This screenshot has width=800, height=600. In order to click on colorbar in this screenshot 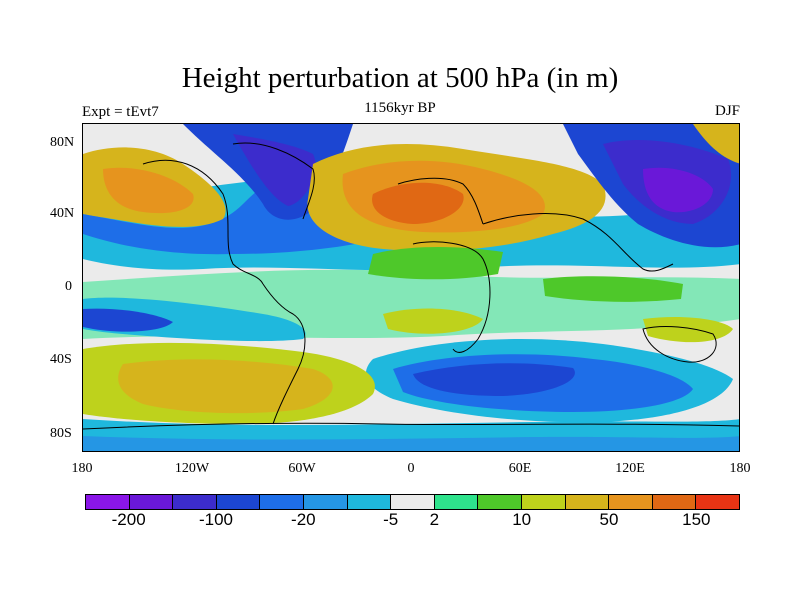, I will do `click(412, 502)`.